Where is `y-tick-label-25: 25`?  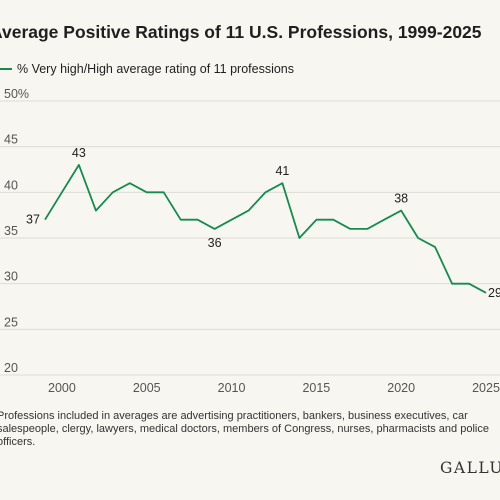
y-tick-label-25: 25 is located at coordinates (11, 322).